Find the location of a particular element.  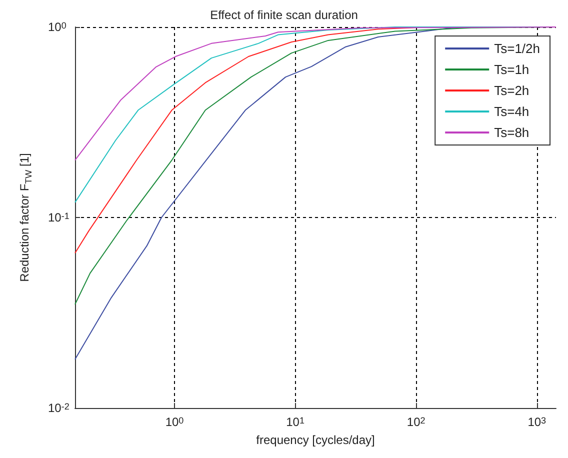

legend-label: Ts=8h is located at coordinates (512, 132).